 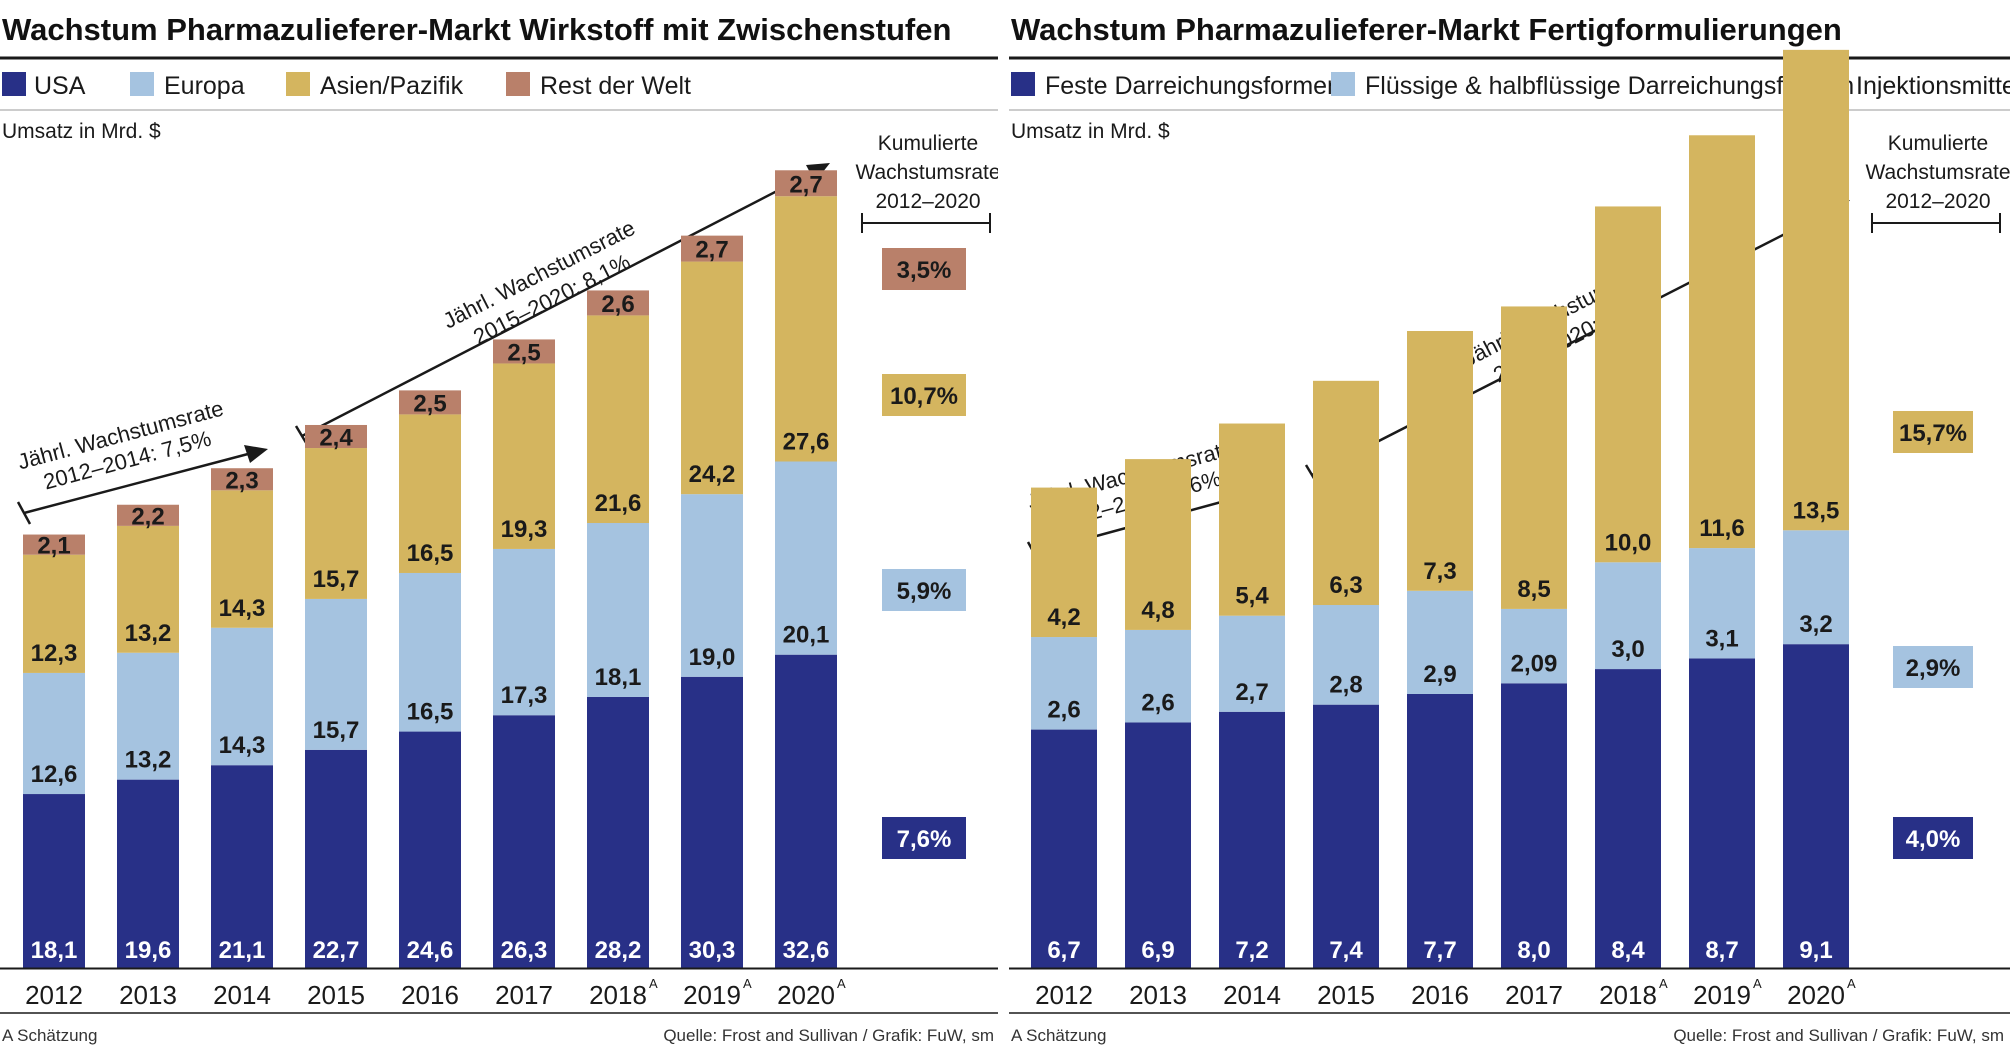 I want to click on cumulative-growth-badges: 3,5% 10,7% 5,9% 7,6%, so click(x=924, y=553).